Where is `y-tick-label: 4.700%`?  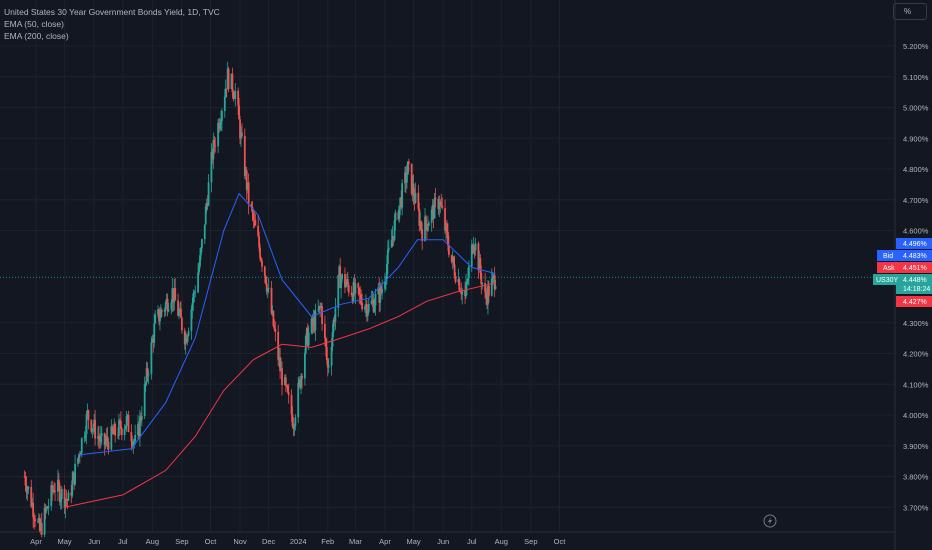
y-tick-label: 4.700% is located at coordinates (916, 200).